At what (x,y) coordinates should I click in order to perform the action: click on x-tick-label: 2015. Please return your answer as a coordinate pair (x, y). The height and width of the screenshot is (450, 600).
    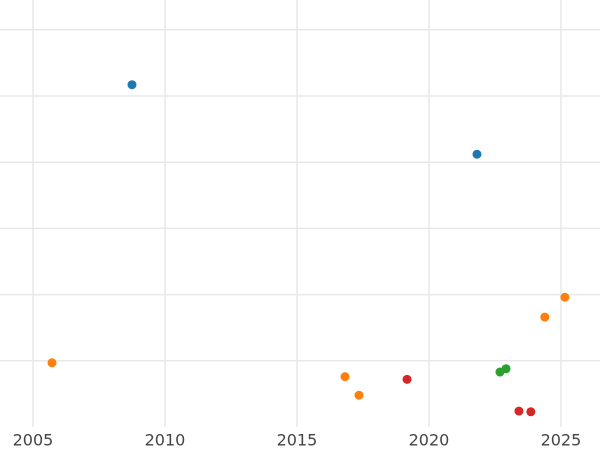
    Looking at the image, I should click on (297, 440).